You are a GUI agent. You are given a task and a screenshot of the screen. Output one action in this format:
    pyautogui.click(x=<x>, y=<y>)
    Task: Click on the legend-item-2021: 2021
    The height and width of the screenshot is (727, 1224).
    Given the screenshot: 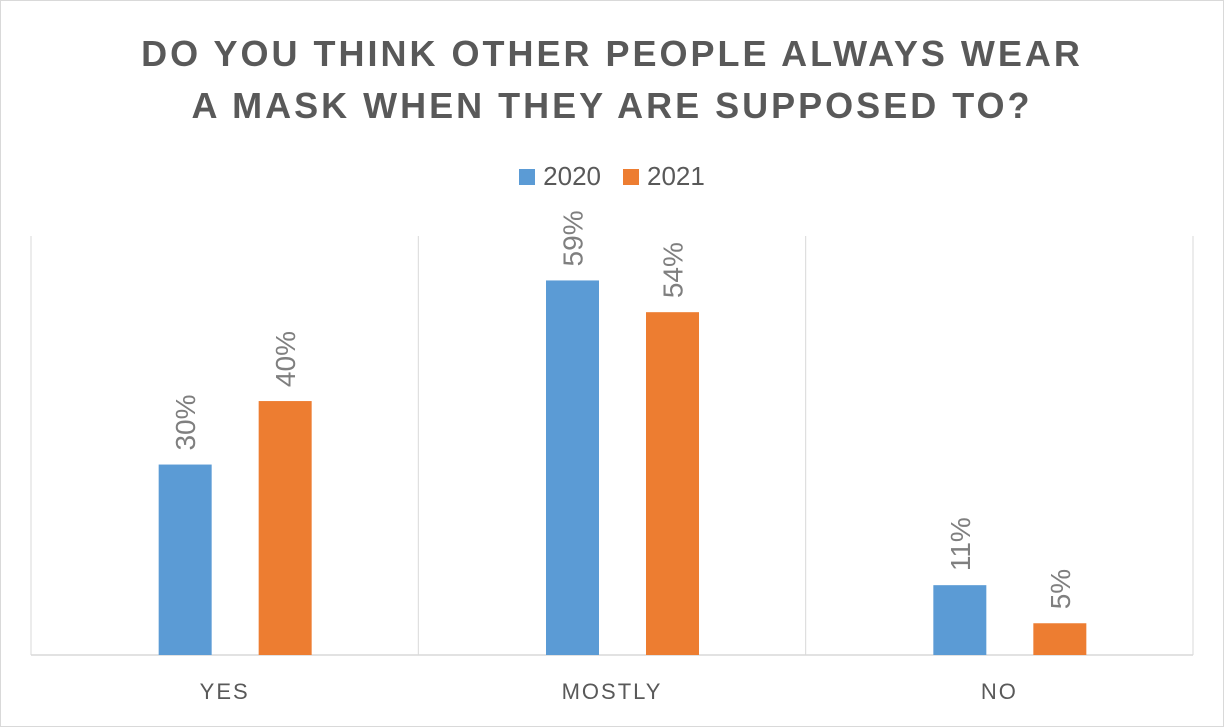 What is the action you would take?
    pyautogui.click(x=664, y=176)
    